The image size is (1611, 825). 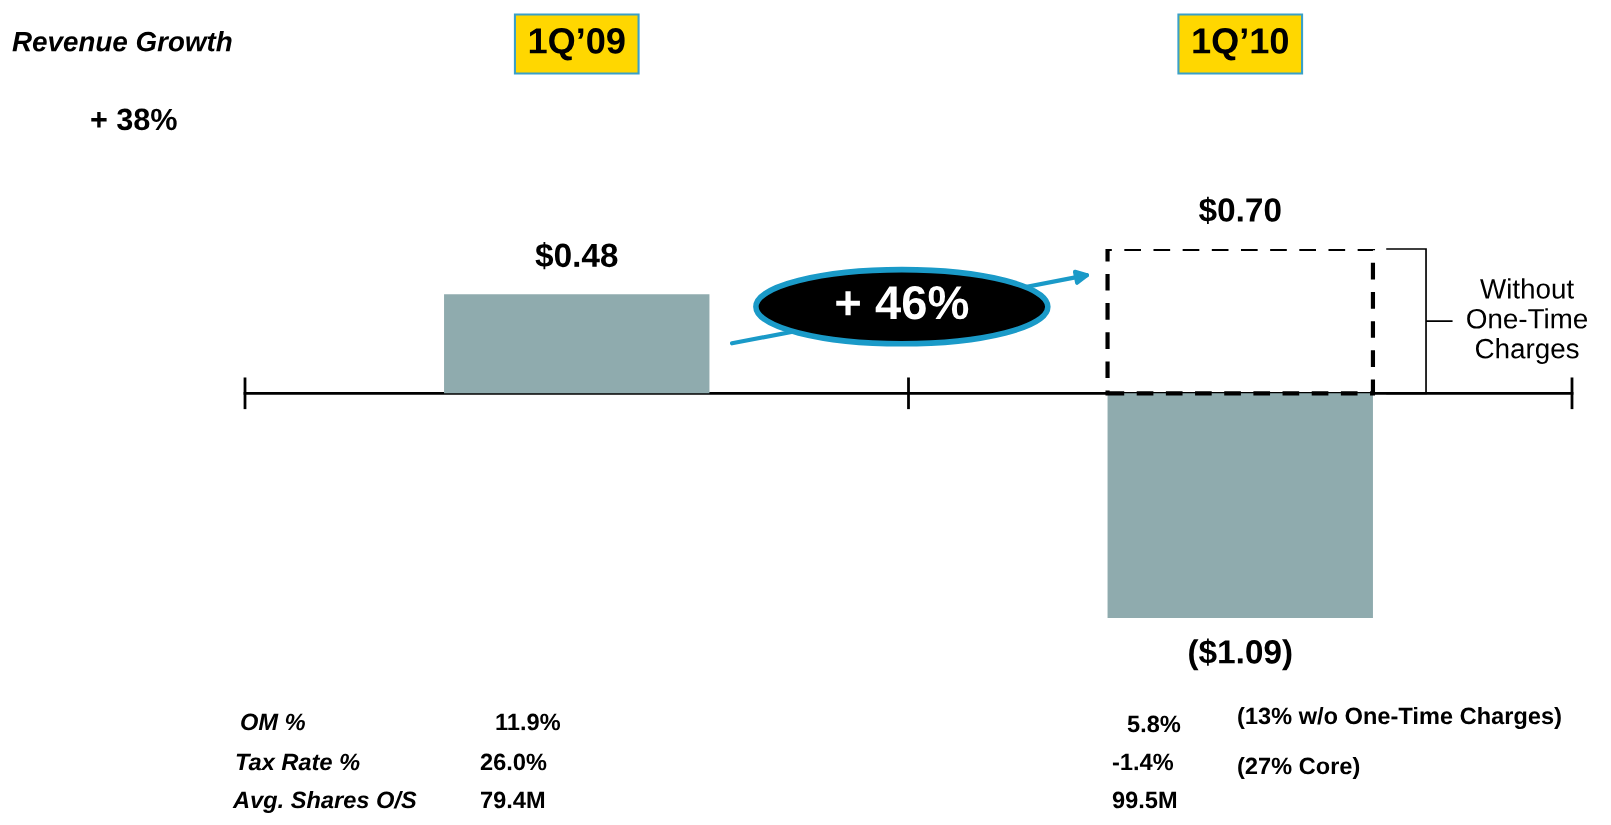 I want to click on text: (13% w/o One-Time Charges), so click(x=1399, y=718).